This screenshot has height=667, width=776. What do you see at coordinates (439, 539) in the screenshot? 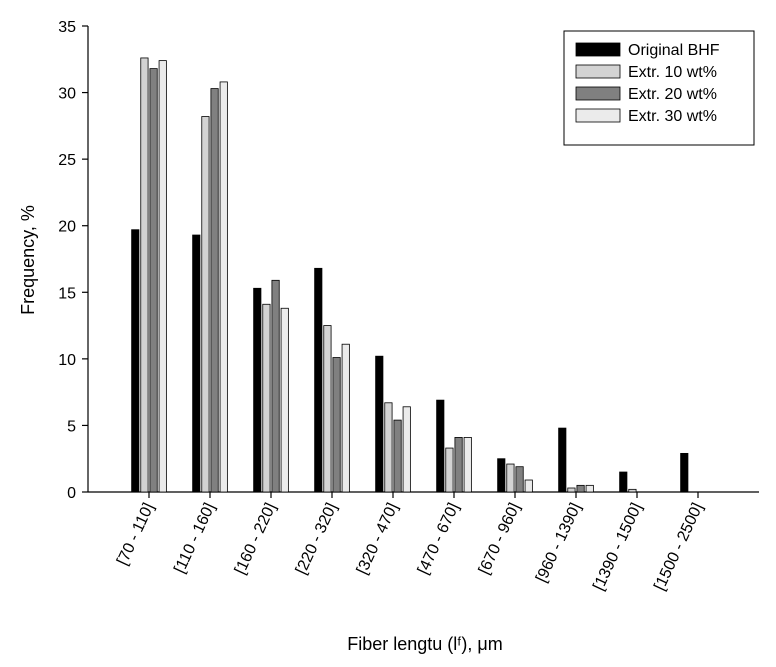
I see `x-tick-label: [470 - 670]` at bounding box center [439, 539].